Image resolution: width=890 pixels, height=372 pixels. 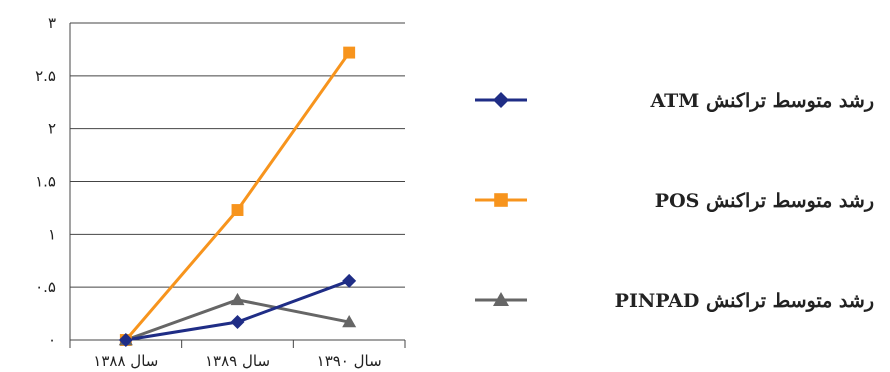 I want to click on y-tick-label: ۲, so click(x=52, y=129).